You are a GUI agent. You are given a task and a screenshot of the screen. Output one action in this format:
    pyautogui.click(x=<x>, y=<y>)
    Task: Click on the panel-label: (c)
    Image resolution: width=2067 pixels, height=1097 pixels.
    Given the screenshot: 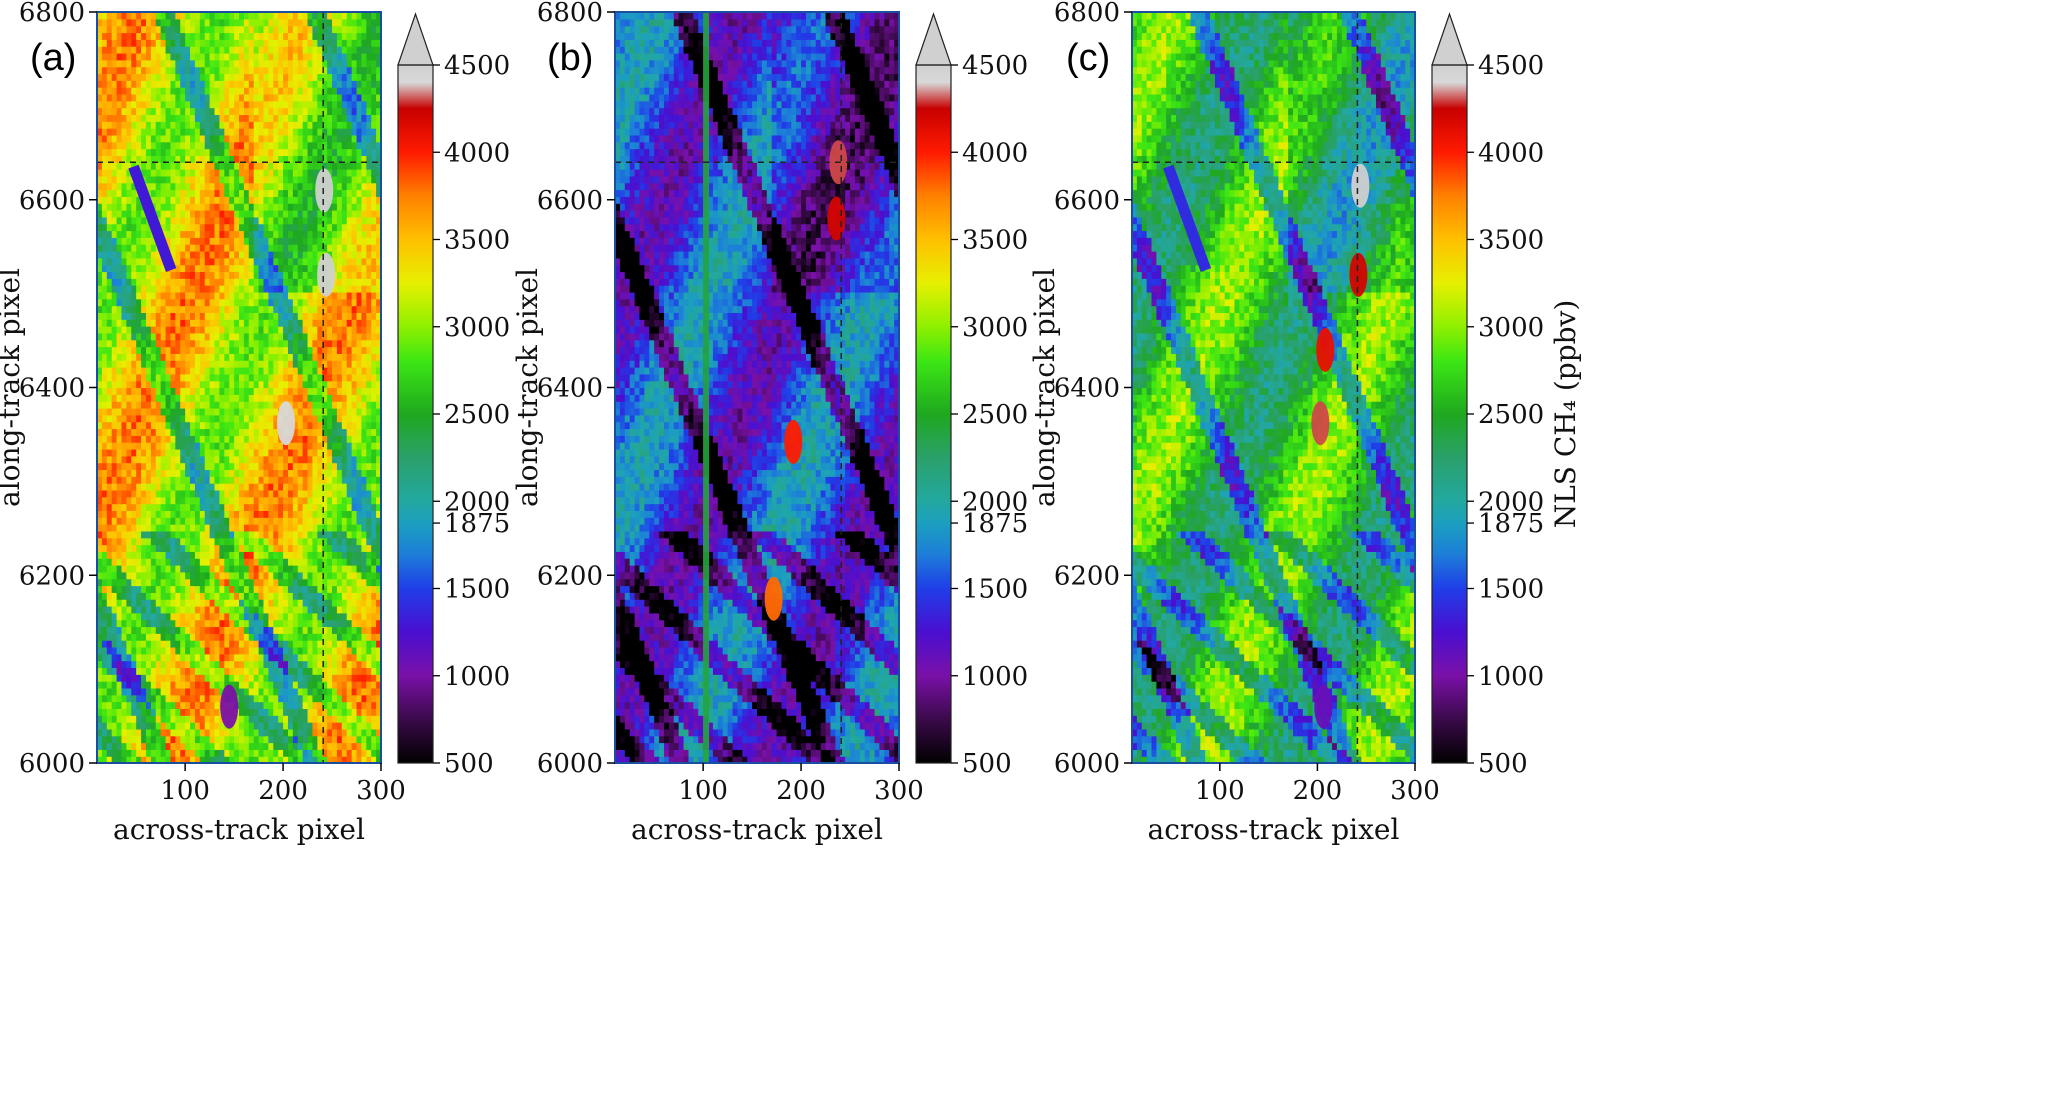 What is the action you would take?
    pyautogui.click(x=1088, y=58)
    